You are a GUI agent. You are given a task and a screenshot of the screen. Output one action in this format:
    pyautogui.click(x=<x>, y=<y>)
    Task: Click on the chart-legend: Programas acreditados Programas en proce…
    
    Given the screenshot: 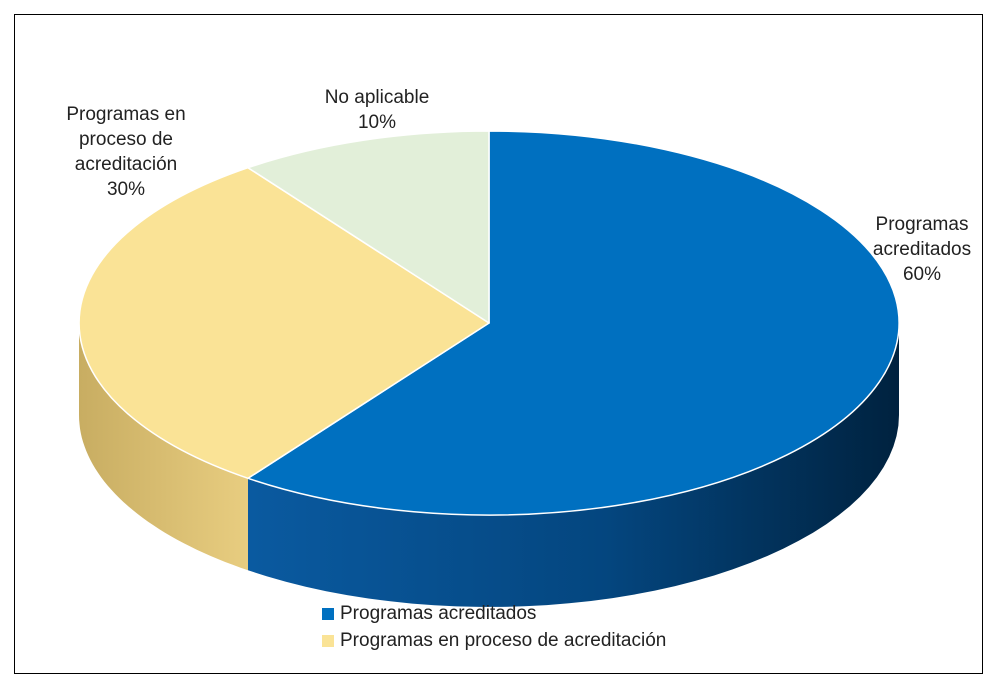 What is the action you would take?
    pyautogui.click(x=494, y=627)
    